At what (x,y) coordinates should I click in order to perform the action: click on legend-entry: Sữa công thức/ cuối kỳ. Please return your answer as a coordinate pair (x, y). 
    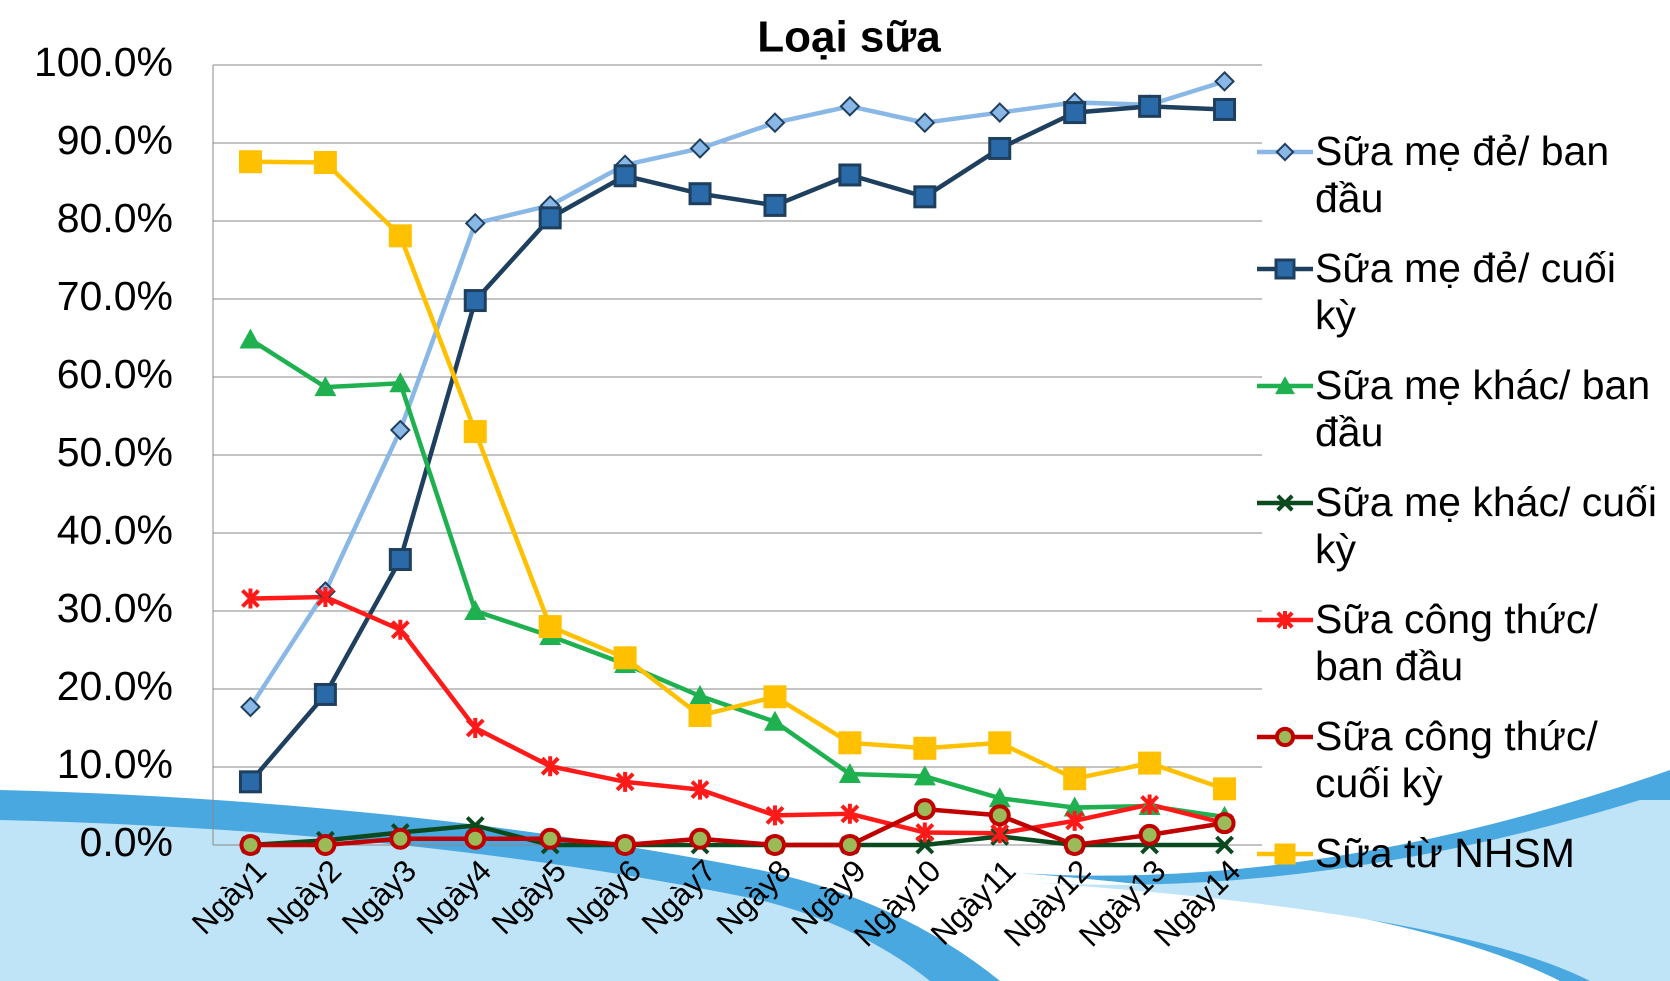
    Looking at the image, I should click on (1462, 771).